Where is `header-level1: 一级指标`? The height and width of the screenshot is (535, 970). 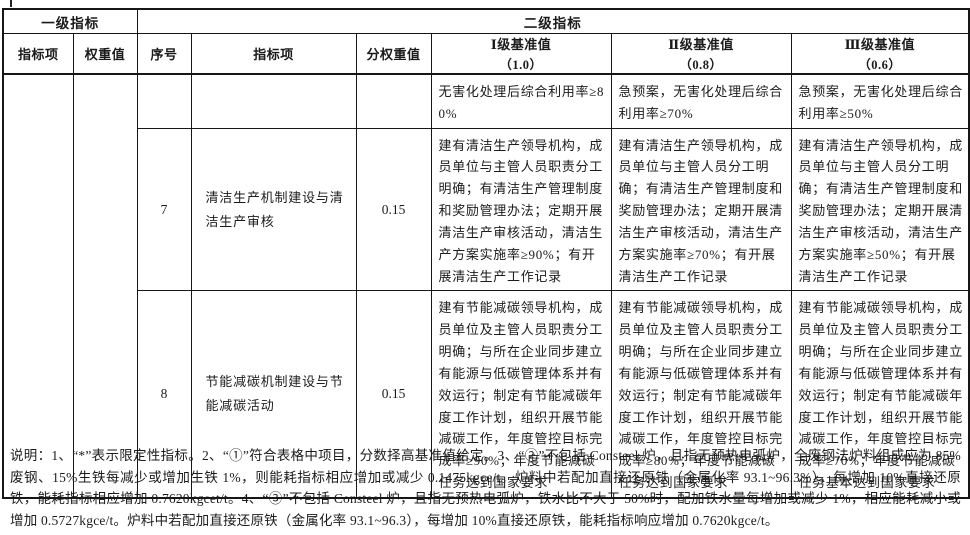
header-level1: 一级指标 is located at coordinates (70, 21).